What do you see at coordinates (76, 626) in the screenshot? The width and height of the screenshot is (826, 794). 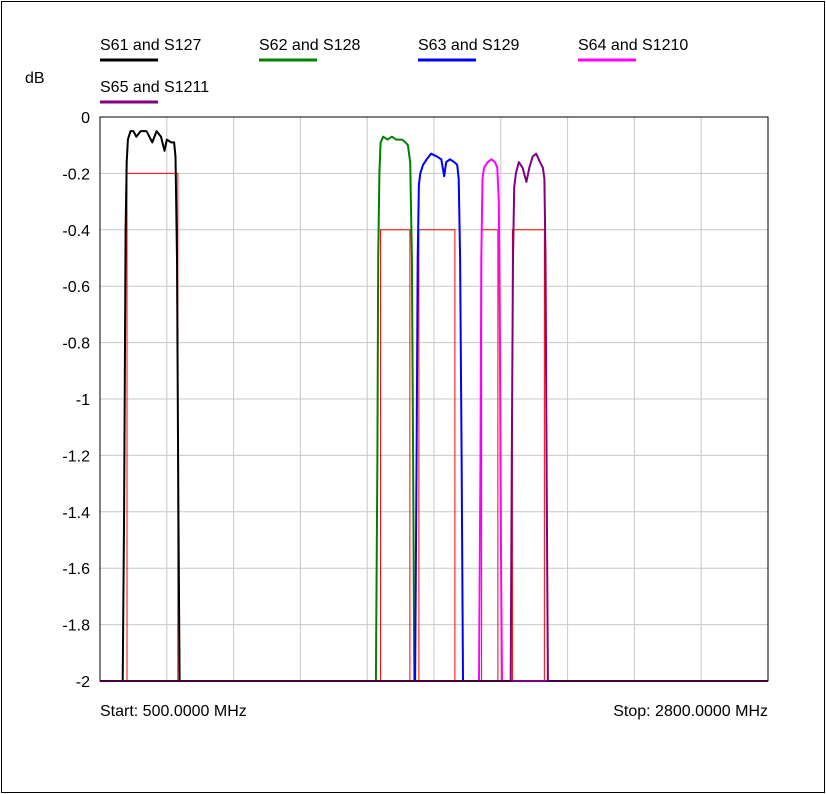 I see `y-tick-label: -1.8` at bounding box center [76, 626].